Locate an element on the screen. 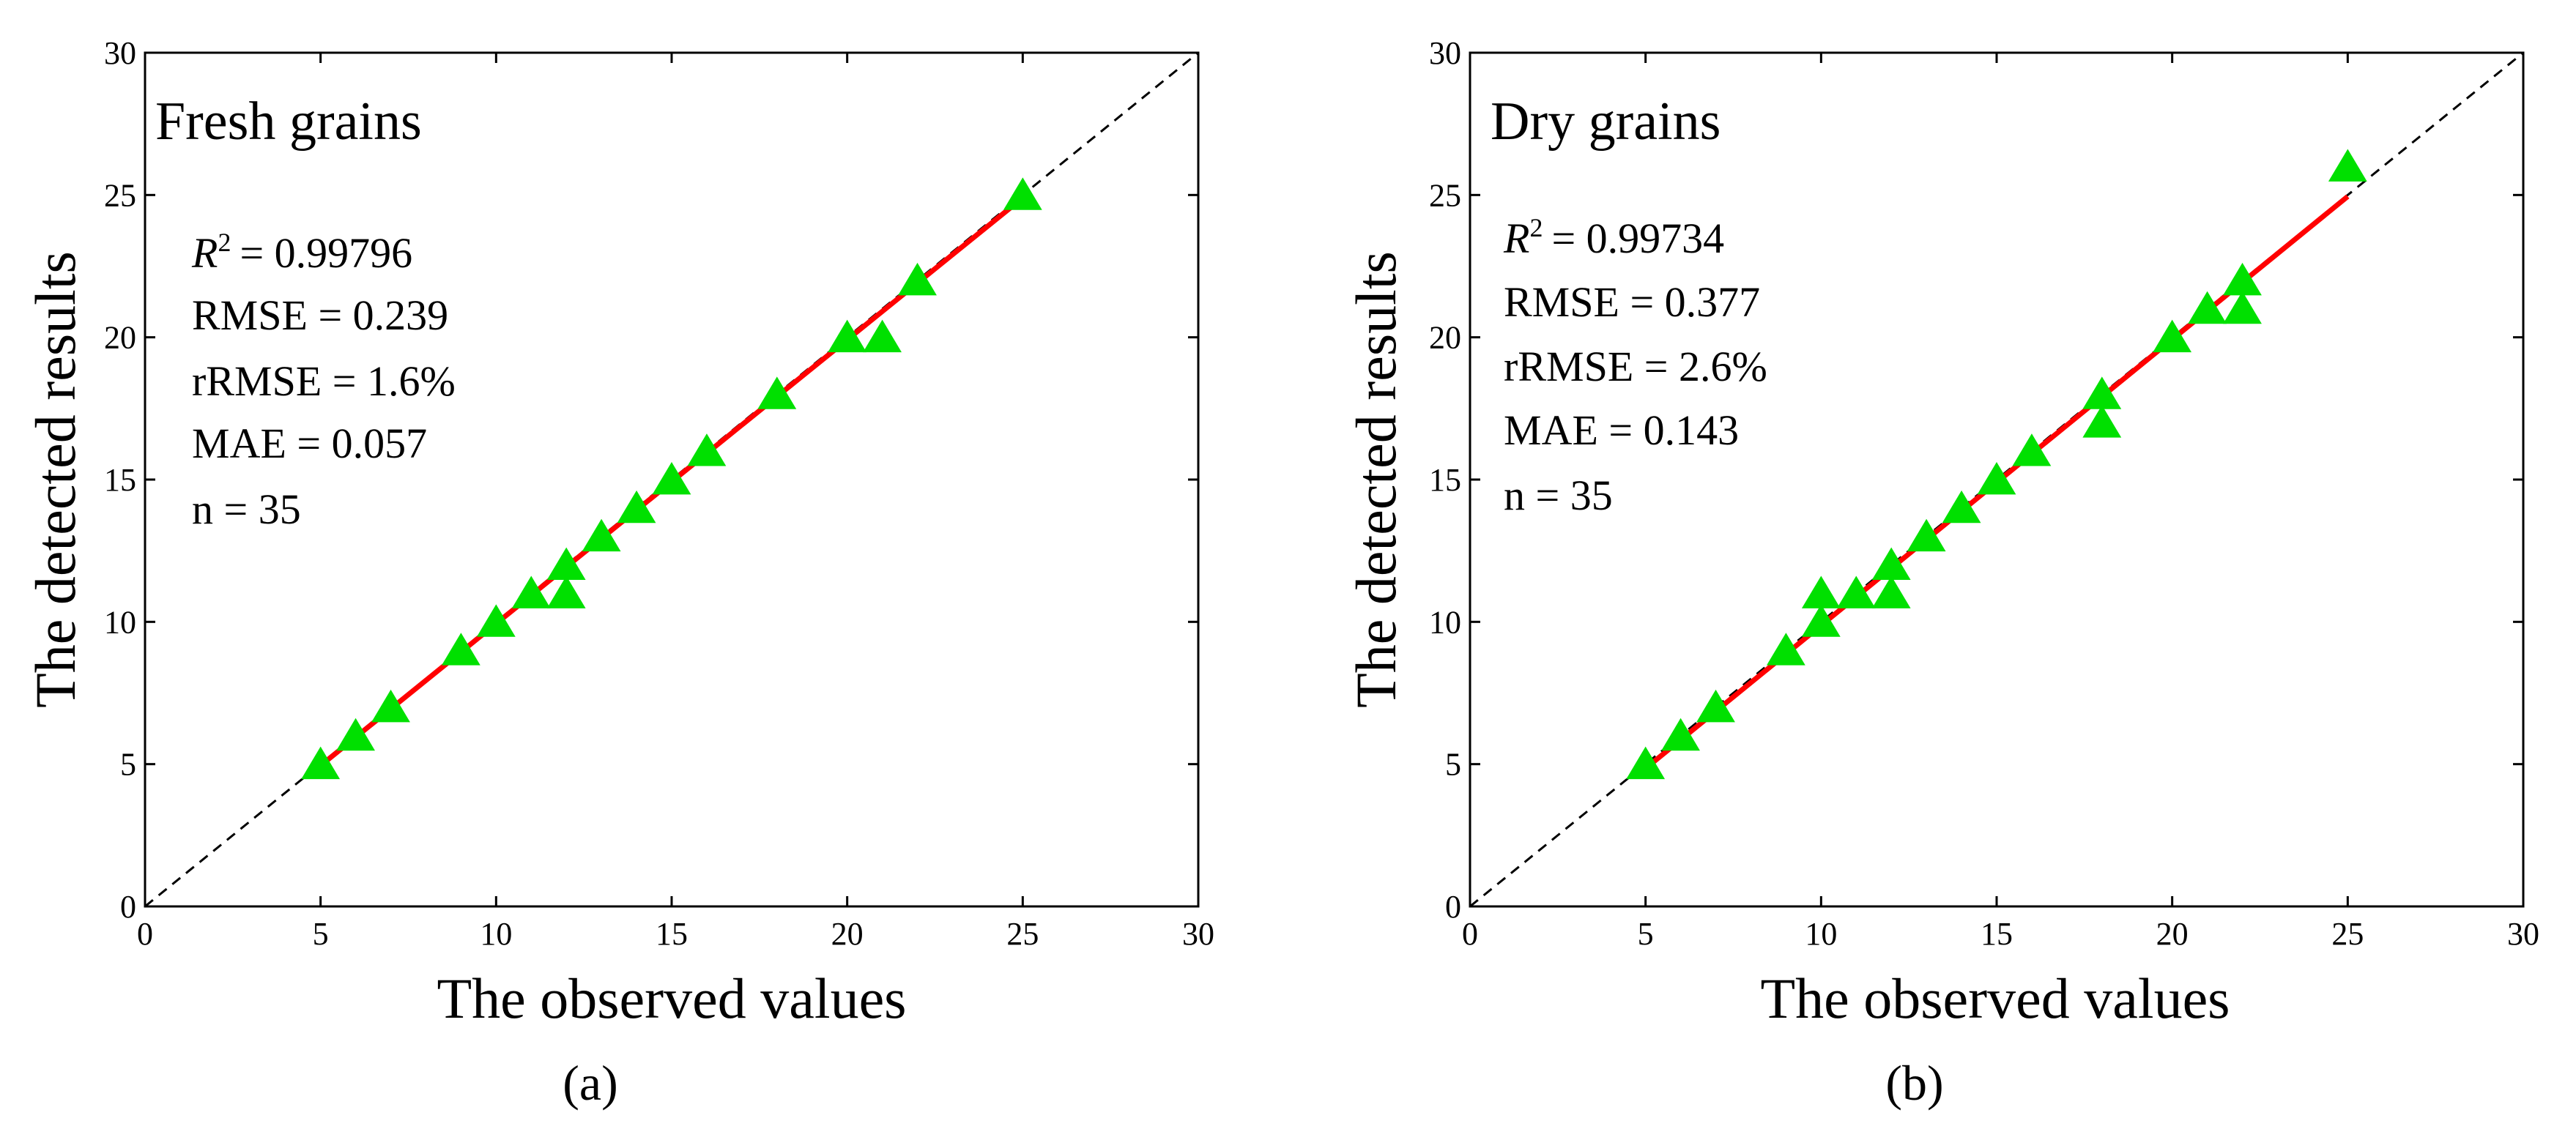 Image resolution: width=2576 pixels, height=1129 pixels. panel-label: (b) is located at coordinates (1914, 1083).